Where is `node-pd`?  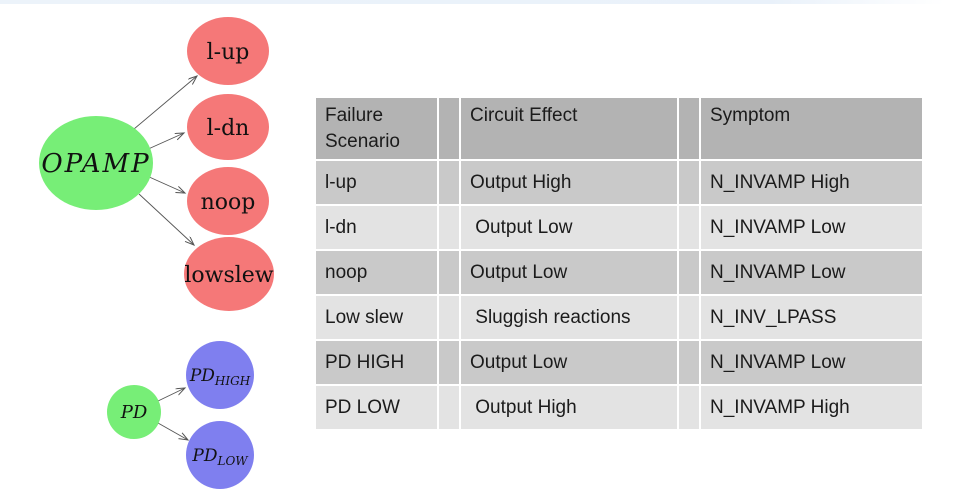
node-pd is located at coordinates (134, 412).